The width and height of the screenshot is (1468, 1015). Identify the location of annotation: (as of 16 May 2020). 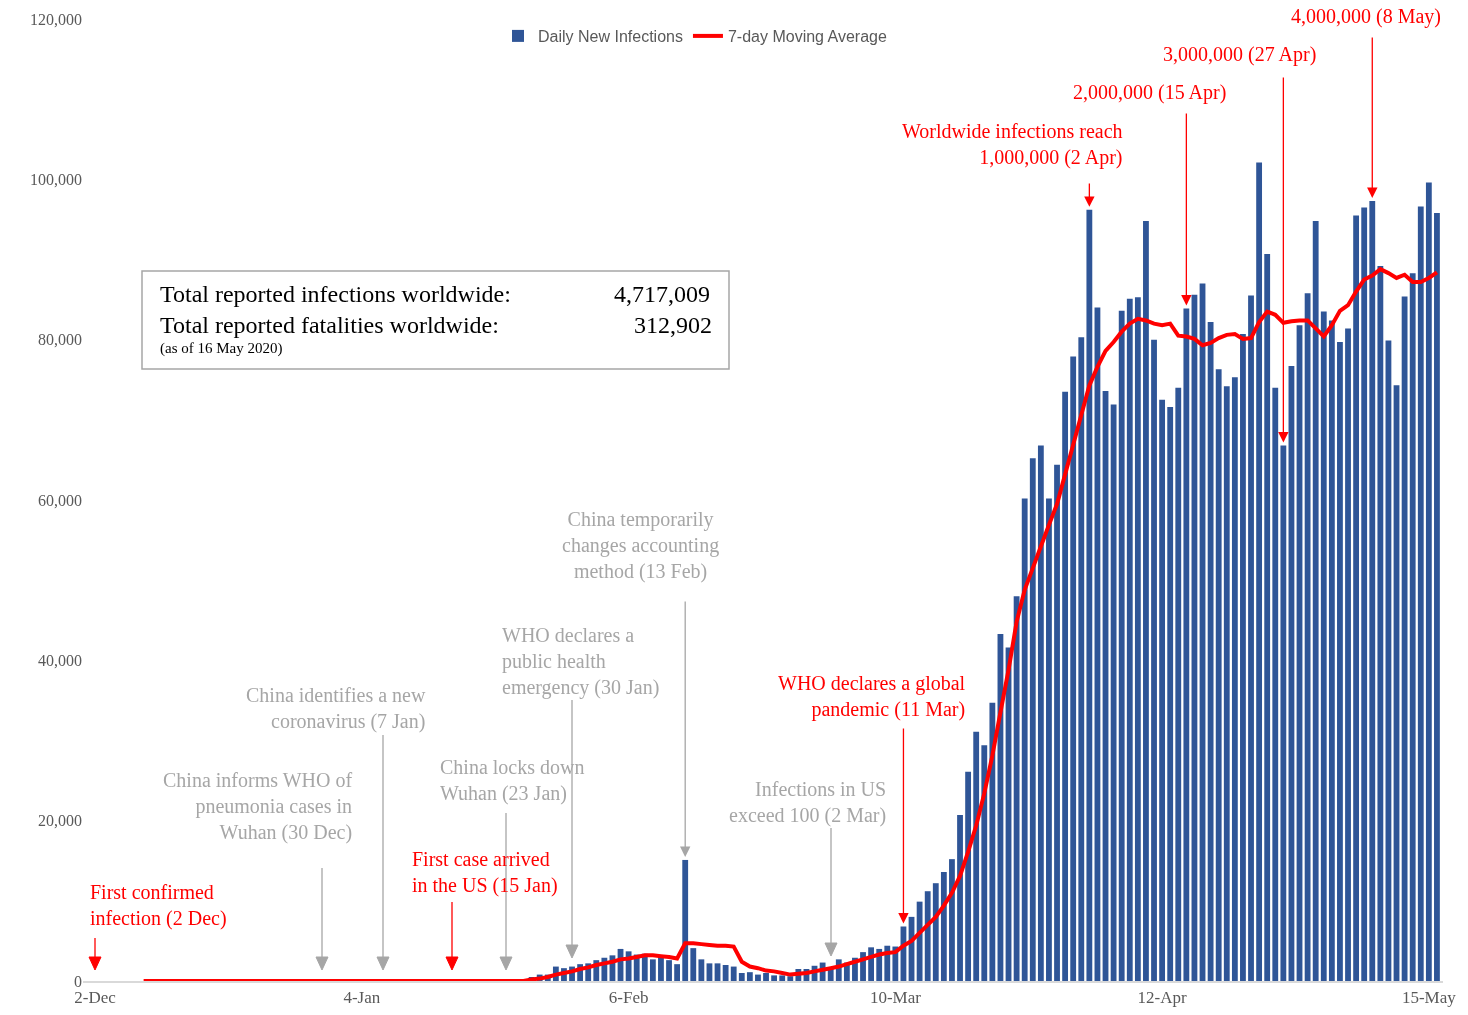
(221, 348).